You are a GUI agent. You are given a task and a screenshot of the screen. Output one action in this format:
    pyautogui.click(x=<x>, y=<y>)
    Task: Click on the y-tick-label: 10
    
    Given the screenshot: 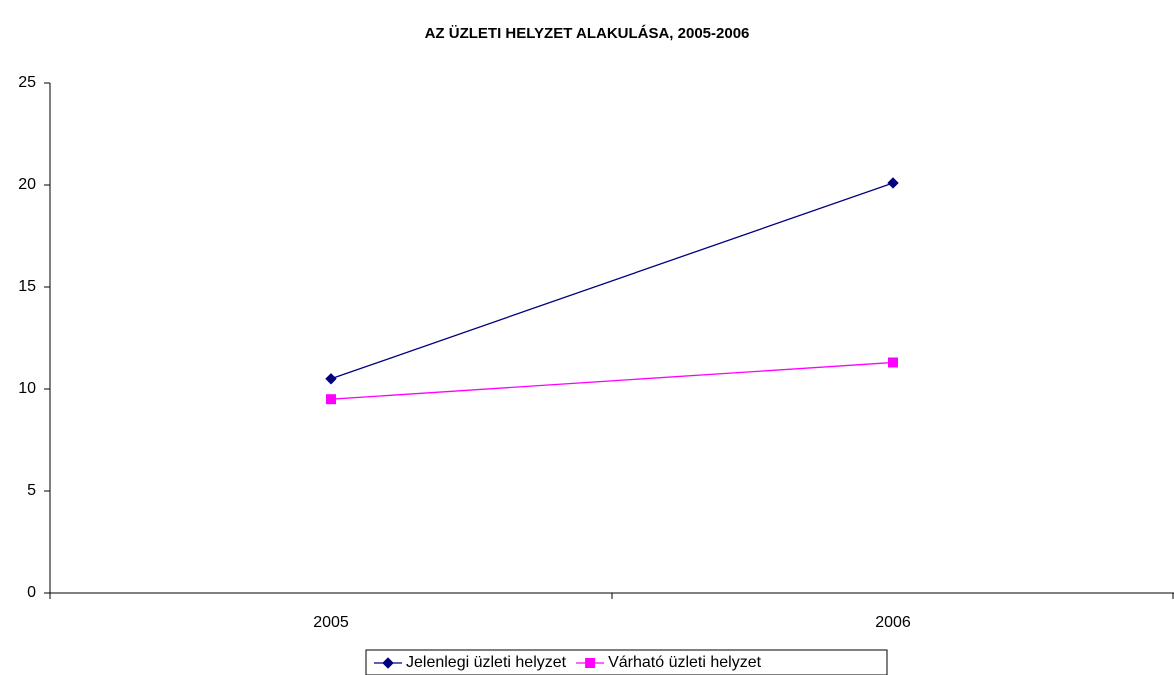 What is the action you would take?
    pyautogui.click(x=27, y=388)
    